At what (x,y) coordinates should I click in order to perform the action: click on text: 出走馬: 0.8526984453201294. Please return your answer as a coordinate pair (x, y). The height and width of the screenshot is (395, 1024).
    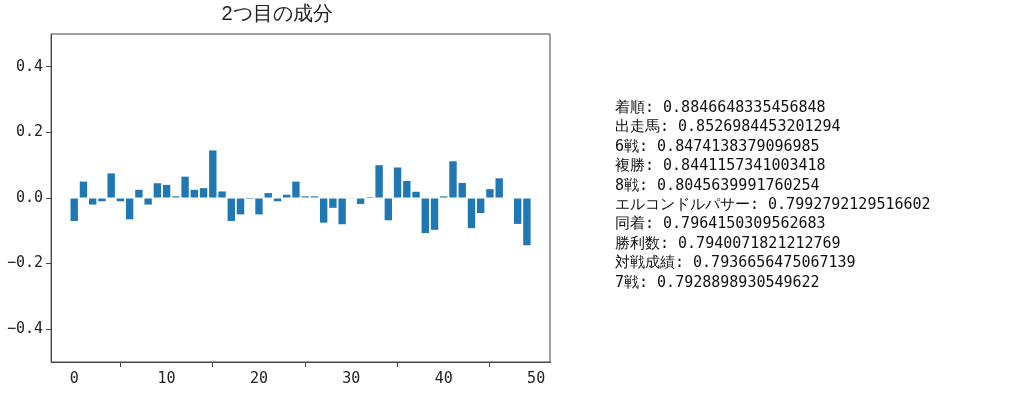
    Looking at the image, I should click on (728, 127).